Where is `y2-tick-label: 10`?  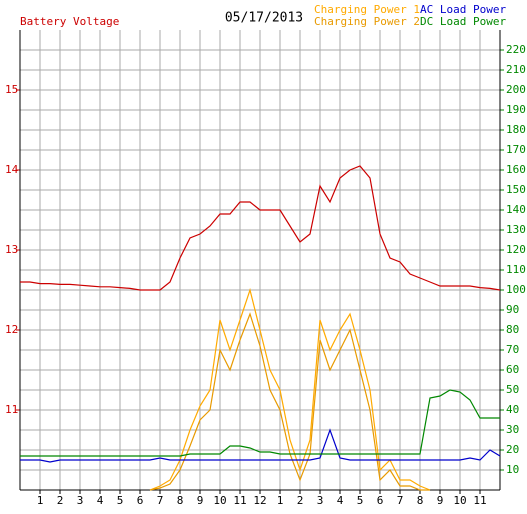
y2-tick-label: 10 is located at coordinates (512, 469).